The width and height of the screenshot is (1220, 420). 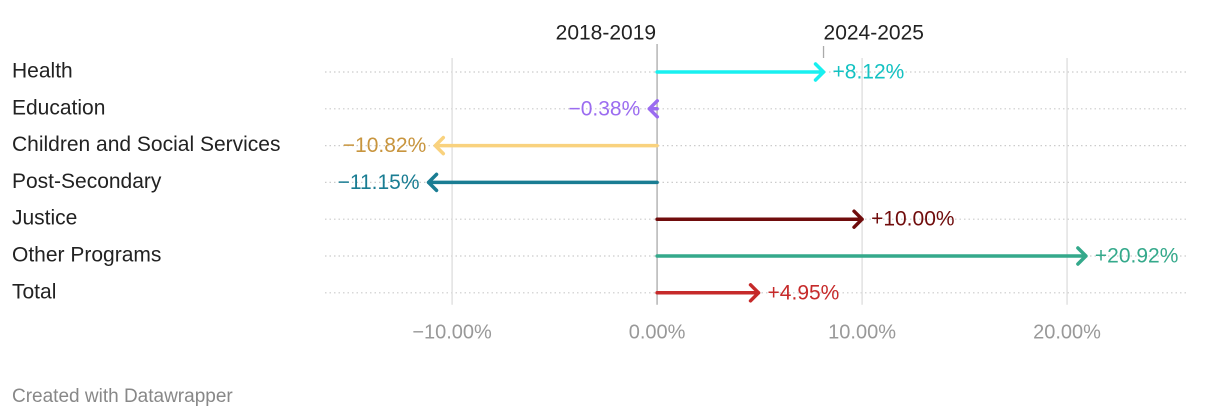 What do you see at coordinates (1067, 332) in the screenshot?
I see `x-tick-label: 20.00%` at bounding box center [1067, 332].